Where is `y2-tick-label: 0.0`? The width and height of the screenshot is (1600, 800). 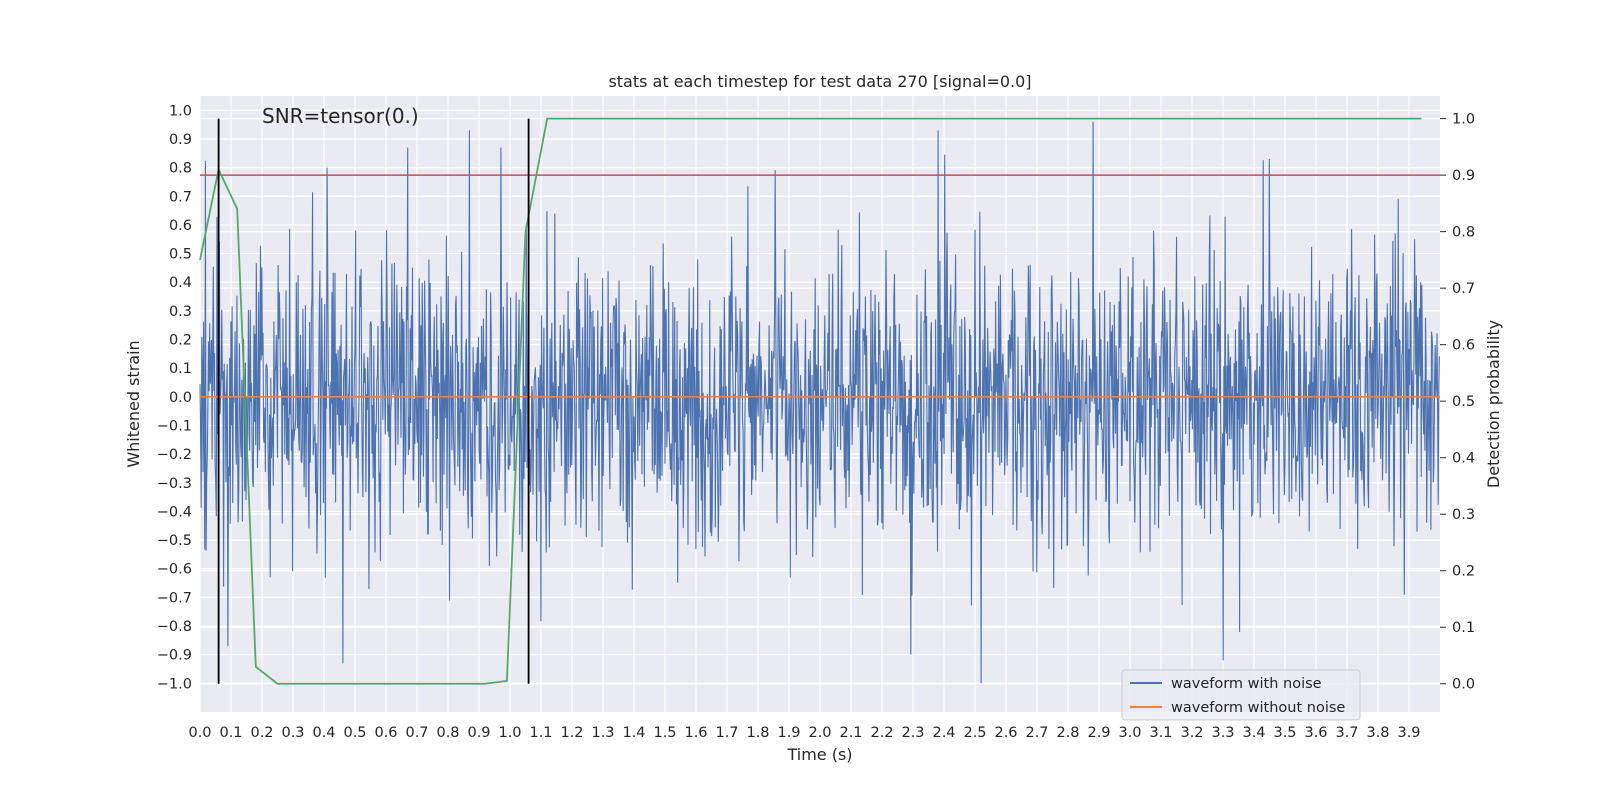
y2-tick-label: 0.0 is located at coordinates (1463, 685).